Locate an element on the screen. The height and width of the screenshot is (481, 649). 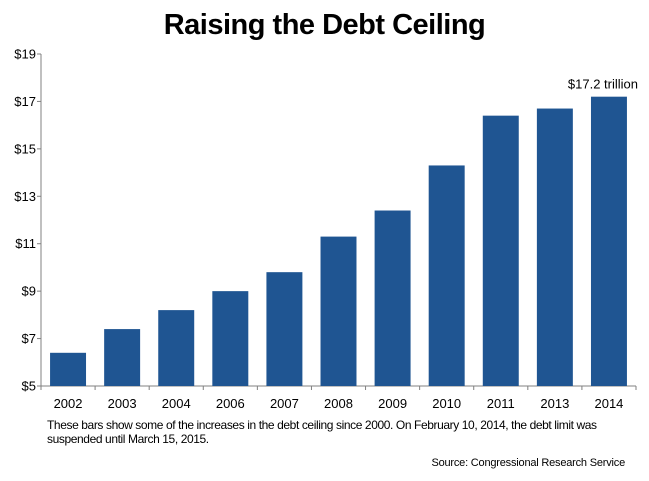
x-tick-label: 2002 is located at coordinates (68, 403).